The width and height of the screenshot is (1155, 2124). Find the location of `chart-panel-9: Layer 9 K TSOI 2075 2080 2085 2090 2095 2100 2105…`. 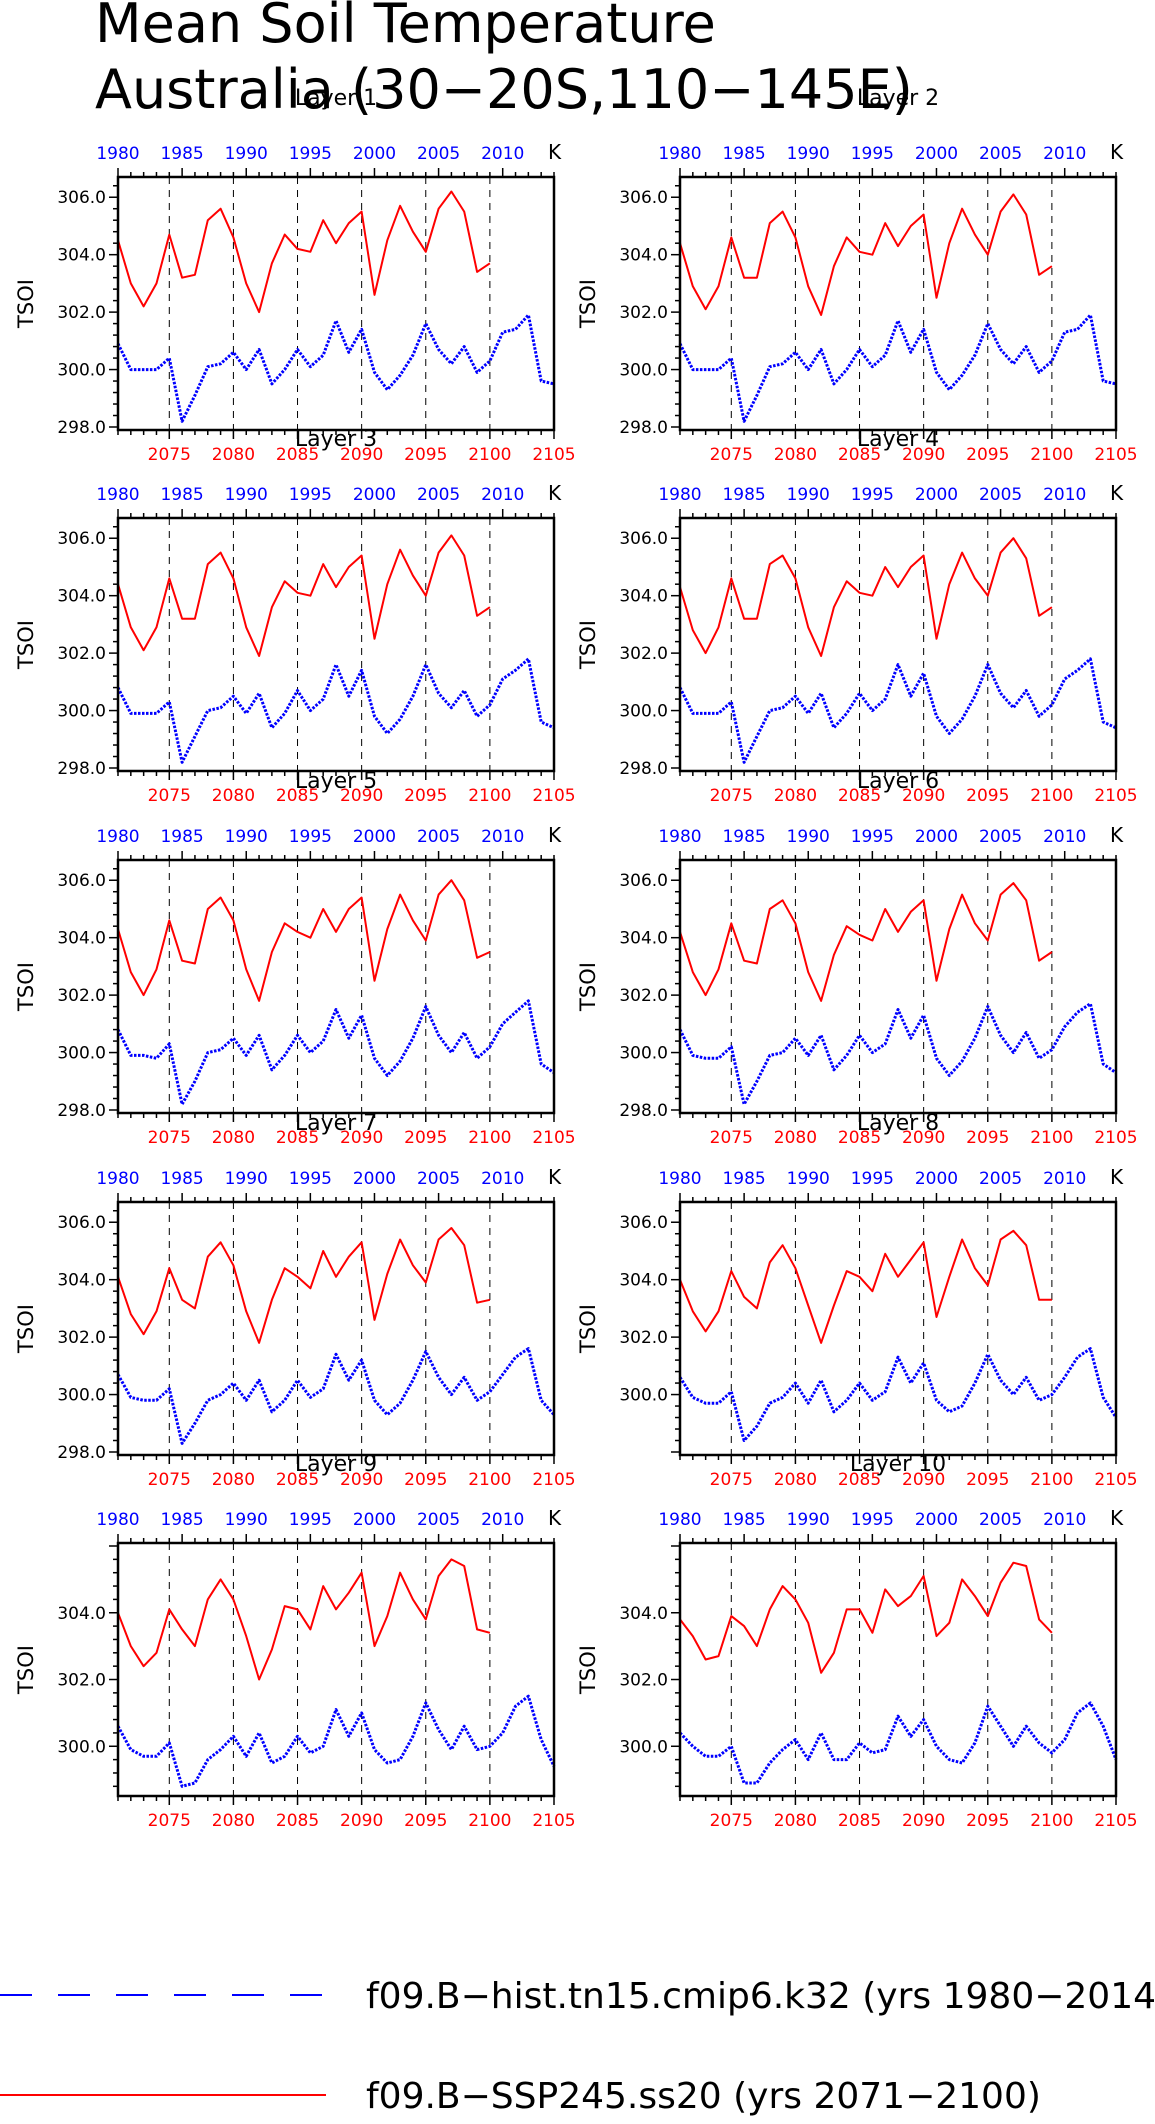

chart-panel-9: Layer 9 K TSOI 2075 2080 2085 2090 2095 2100 2105… is located at coordinates (295, 1641).